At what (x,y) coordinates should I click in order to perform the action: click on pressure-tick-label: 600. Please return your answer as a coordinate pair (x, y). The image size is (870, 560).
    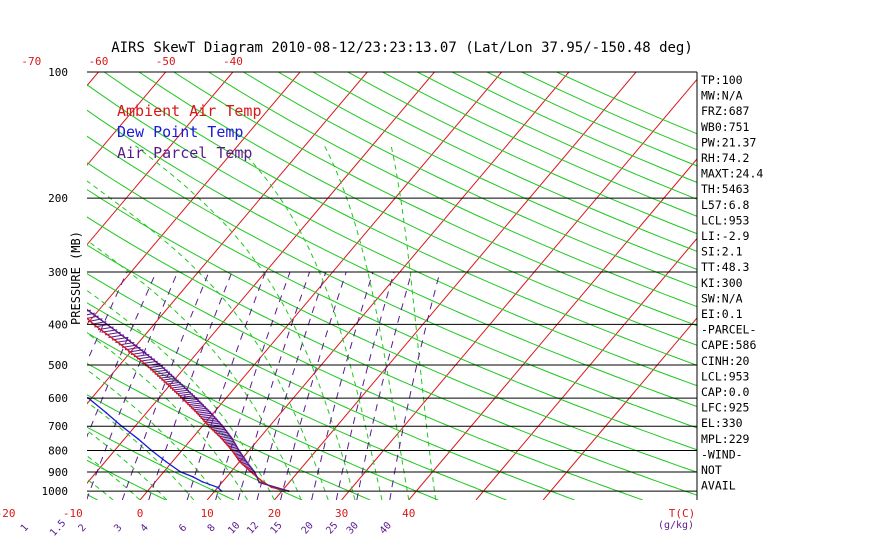
    Looking at the image, I should click on (58, 398).